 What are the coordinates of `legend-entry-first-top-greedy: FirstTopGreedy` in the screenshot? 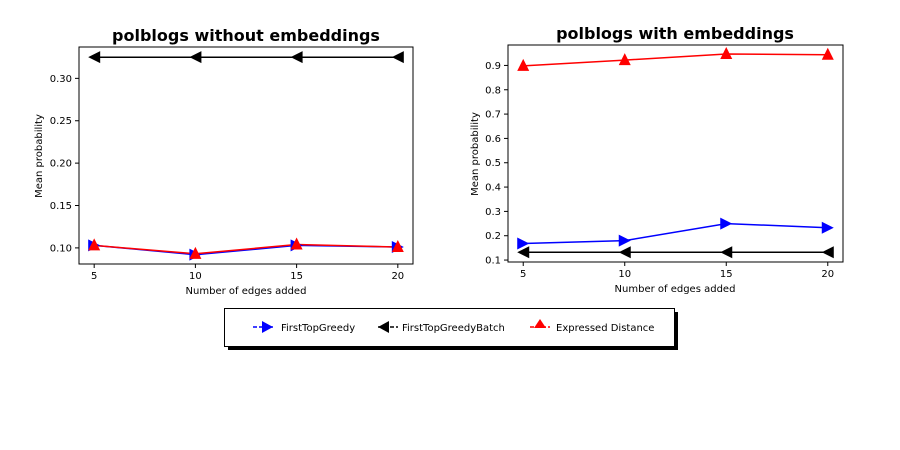 It's located at (304, 327).